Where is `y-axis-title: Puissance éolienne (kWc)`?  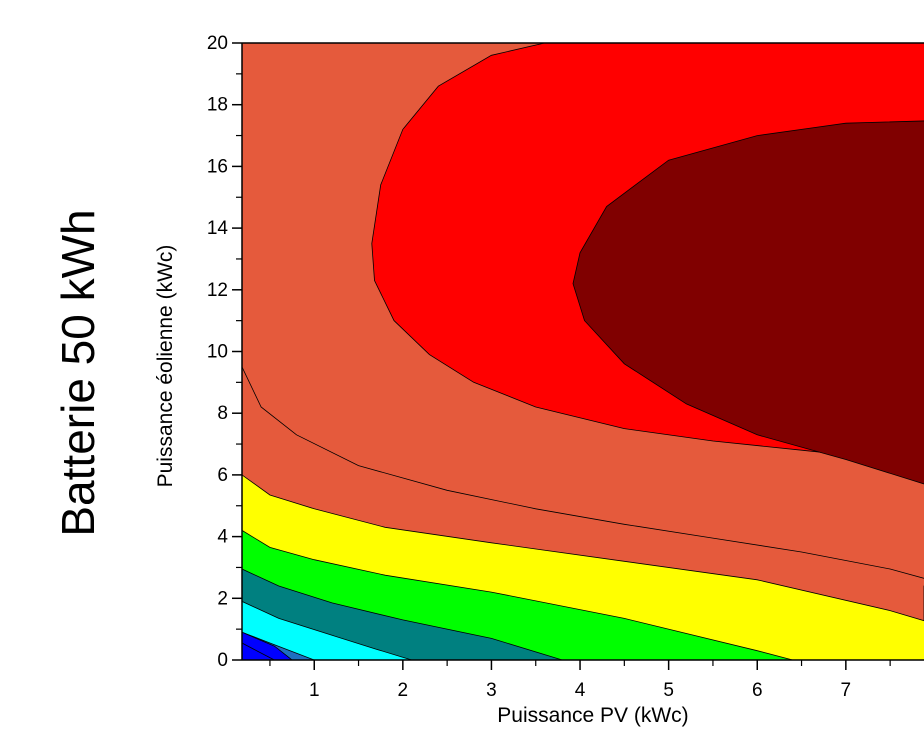
y-axis-title: Puissance éolienne (kWc) is located at coordinates (165, 366).